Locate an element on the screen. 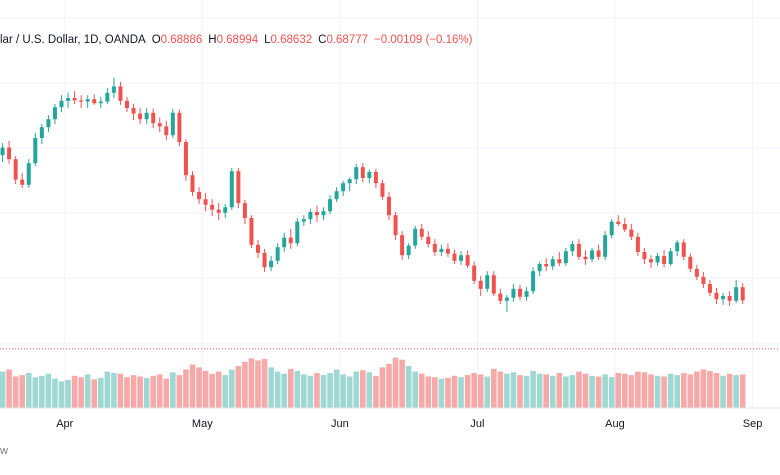  change-readout: −0.00109 (−0.16%) is located at coordinates (423, 40).